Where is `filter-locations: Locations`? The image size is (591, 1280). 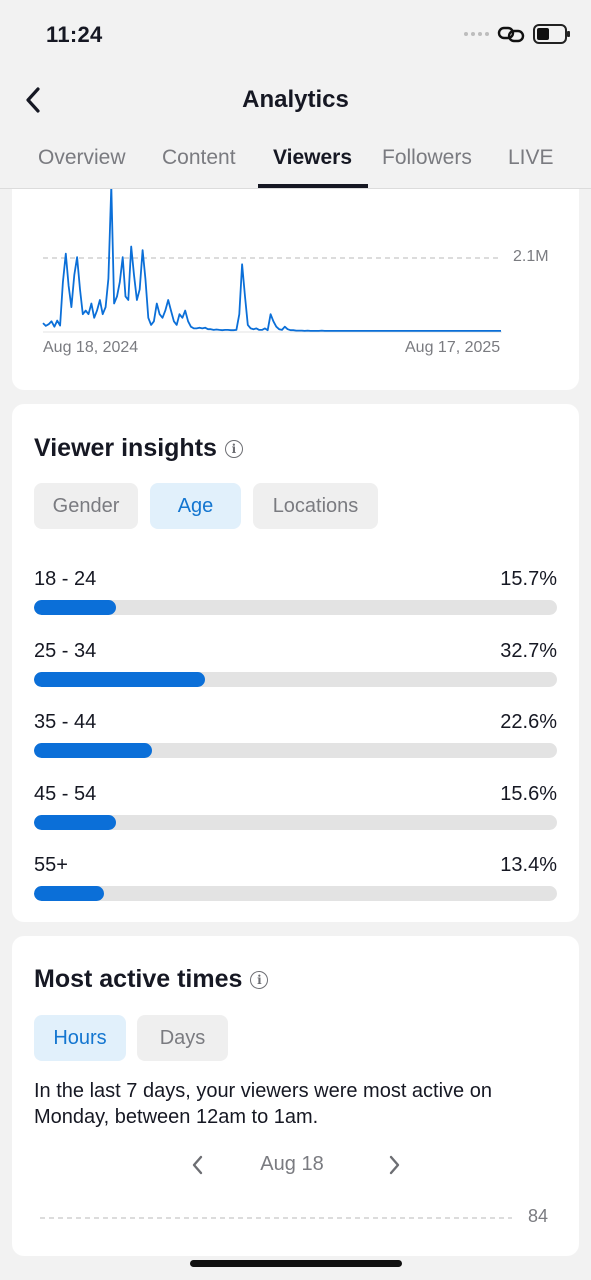 filter-locations: Locations is located at coordinates (315, 506).